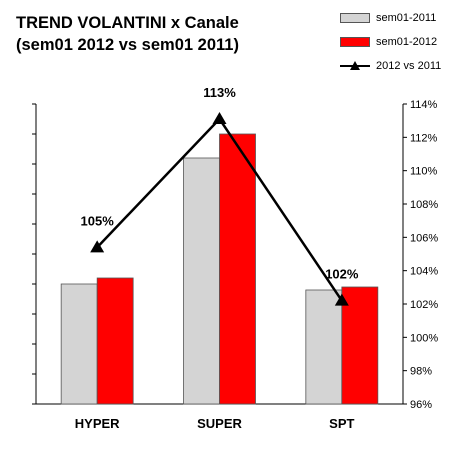  What do you see at coordinates (360, 345) in the screenshot?
I see `bar-sem01-2012-spt` at bounding box center [360, 345].